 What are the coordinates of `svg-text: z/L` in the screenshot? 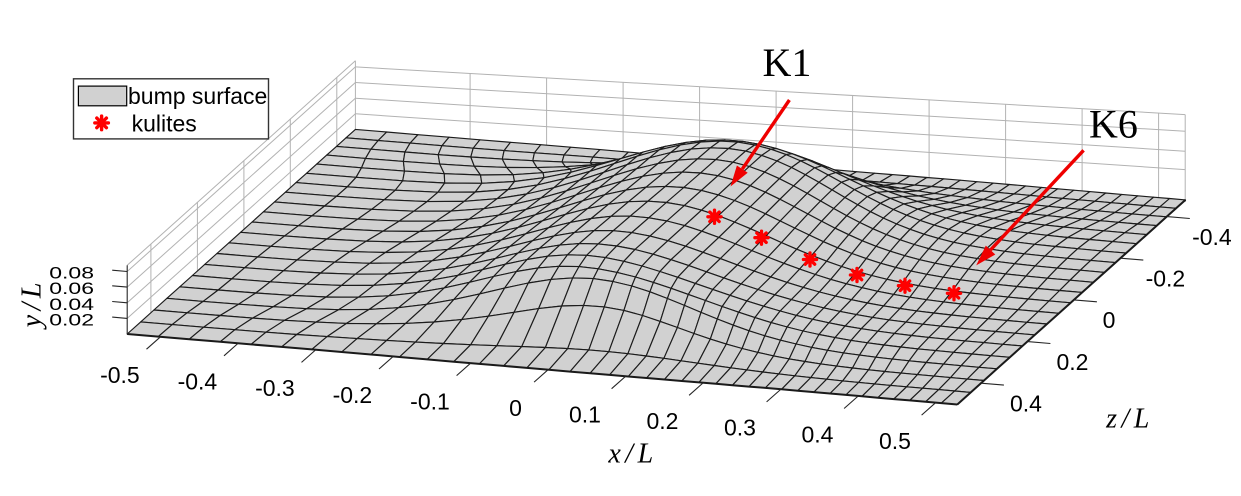 It's located at (1129, 419).